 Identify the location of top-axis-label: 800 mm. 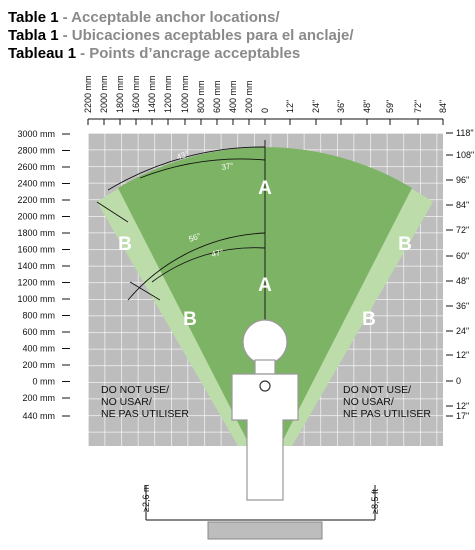
(201, 96).